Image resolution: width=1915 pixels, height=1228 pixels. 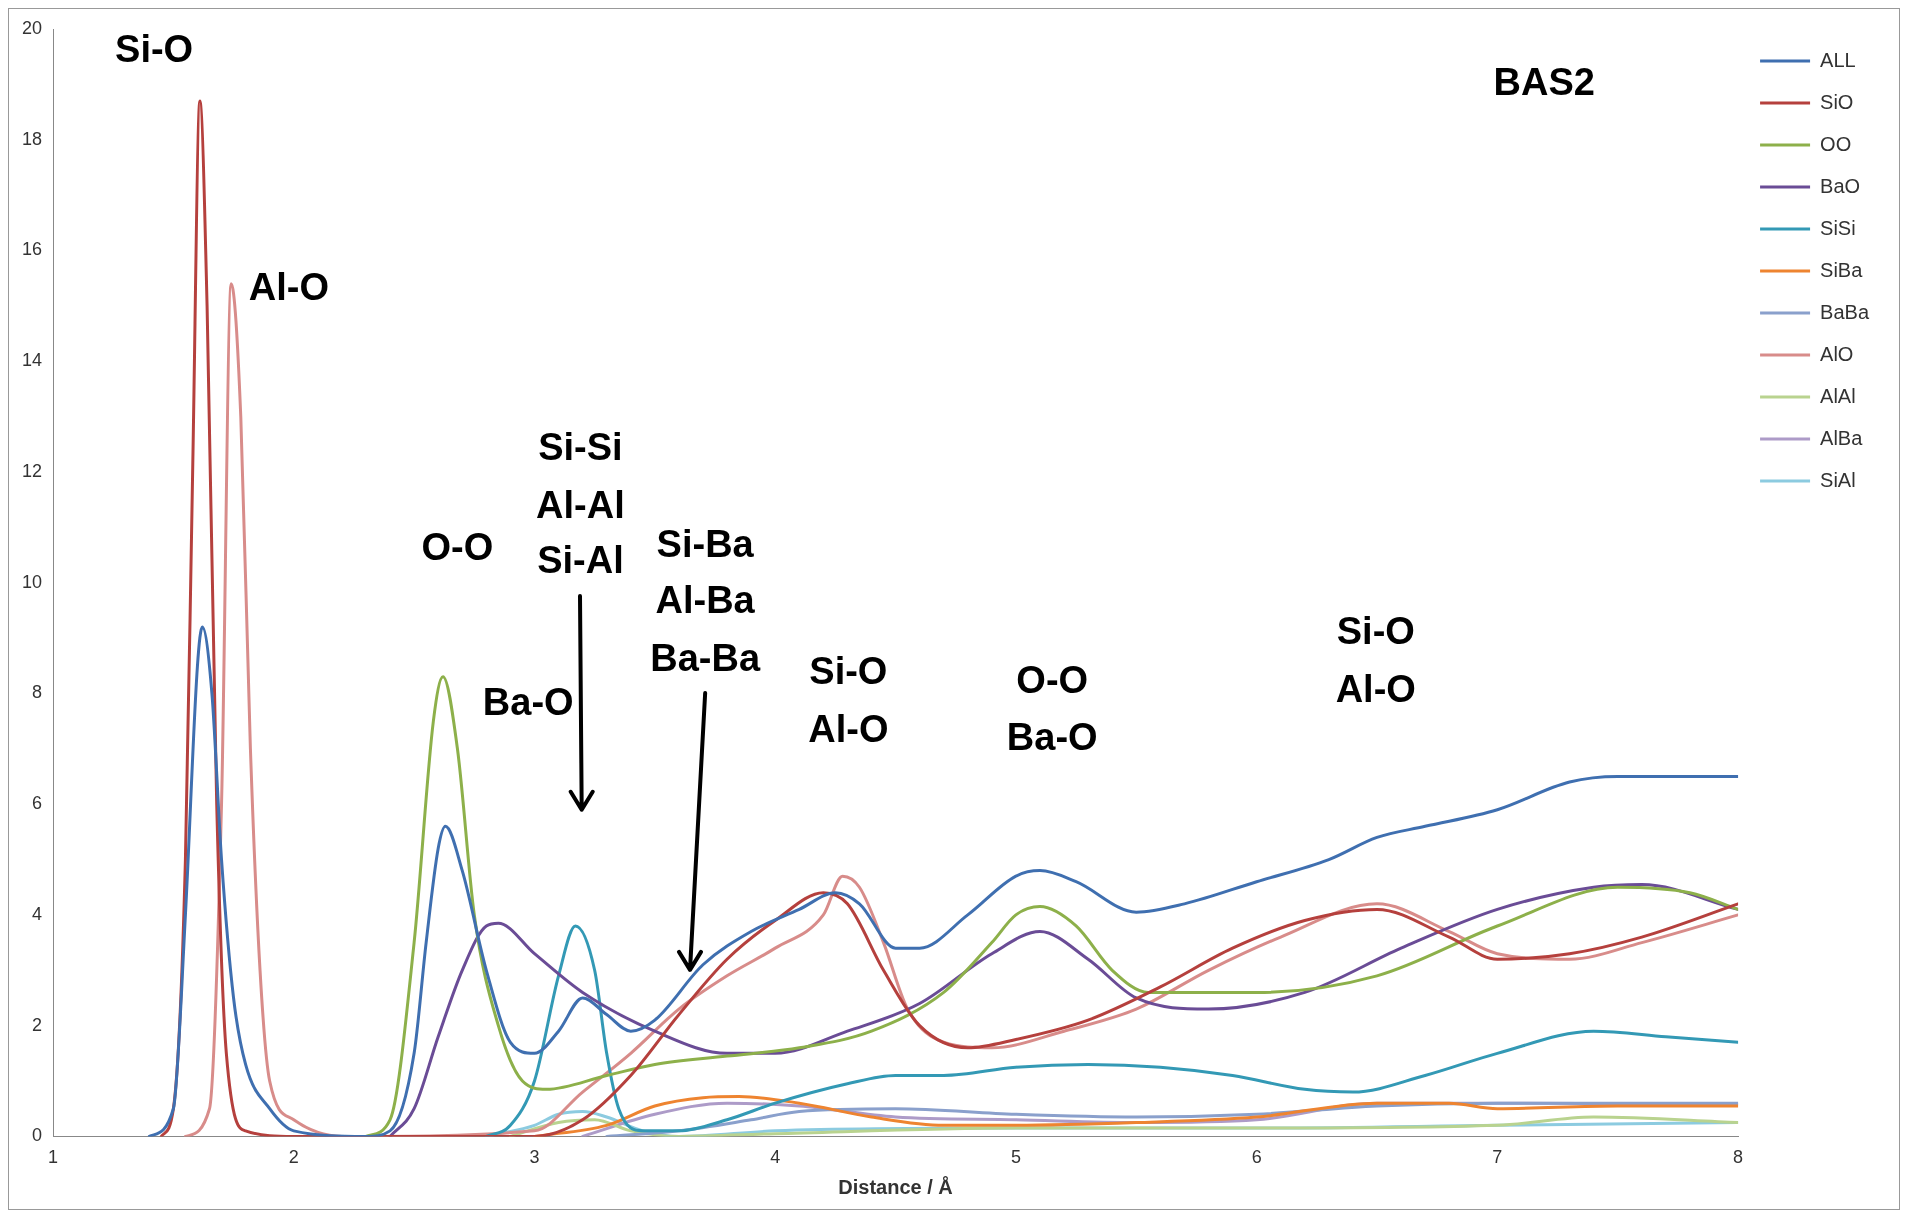 What do you see at coordinates (705, 657) in the screenshot?
I see `annotation: Ba-Ba` at bounding box center [705, 657].